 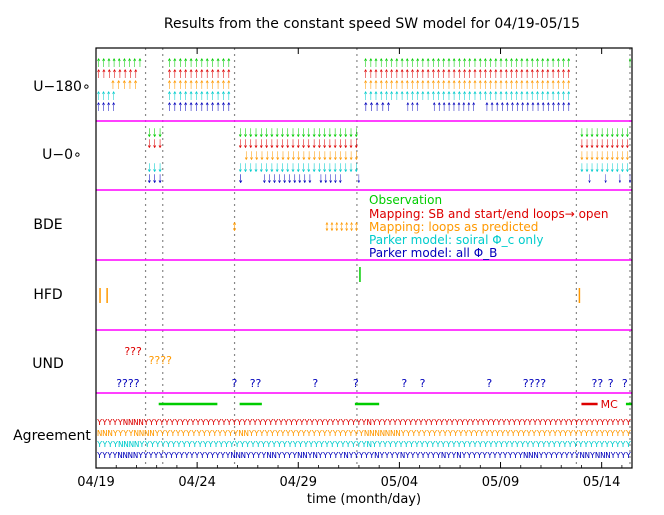 I want to click on legend-mapping-loops: Mapping: loops as predicted, so click(x=453, y=227).